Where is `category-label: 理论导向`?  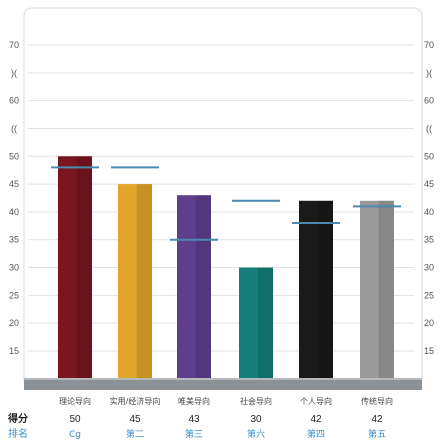 category-label: 理论导向 is located at coordinates (75, 401).